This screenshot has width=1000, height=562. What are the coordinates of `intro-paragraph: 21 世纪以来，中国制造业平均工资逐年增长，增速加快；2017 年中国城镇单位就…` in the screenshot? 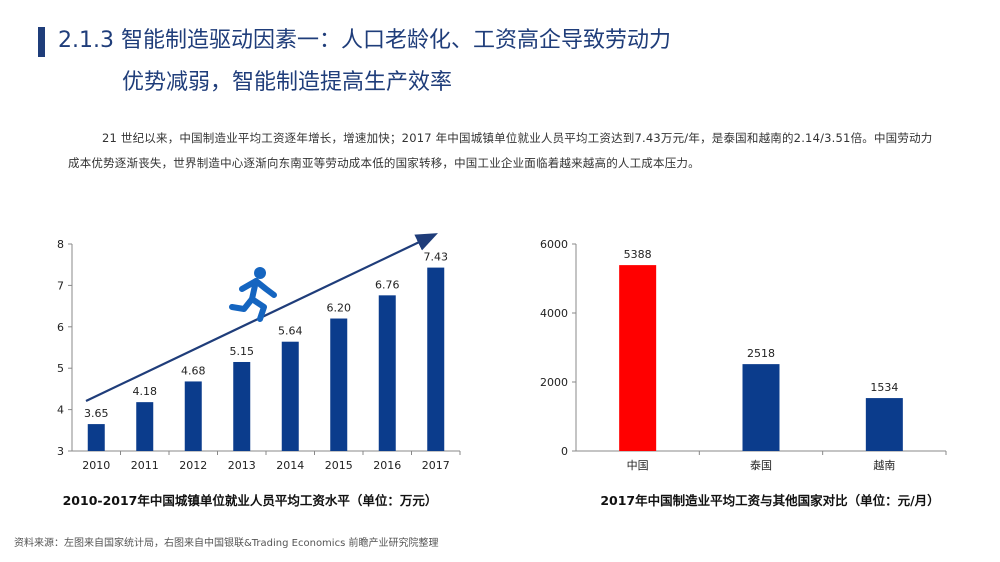 It's located at (503, 151).